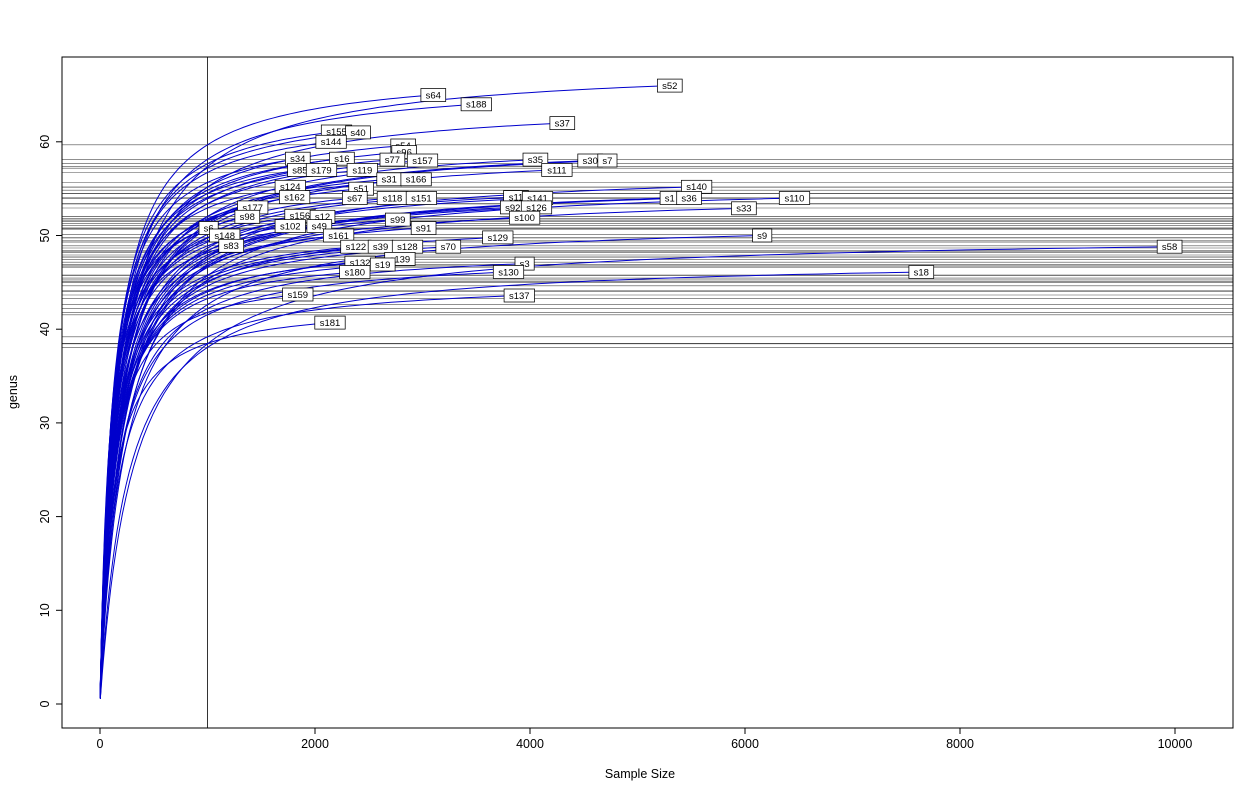 This screenshot has height=800, width=1238. I want to click on sample-label-box-s19, so click(382, 264).